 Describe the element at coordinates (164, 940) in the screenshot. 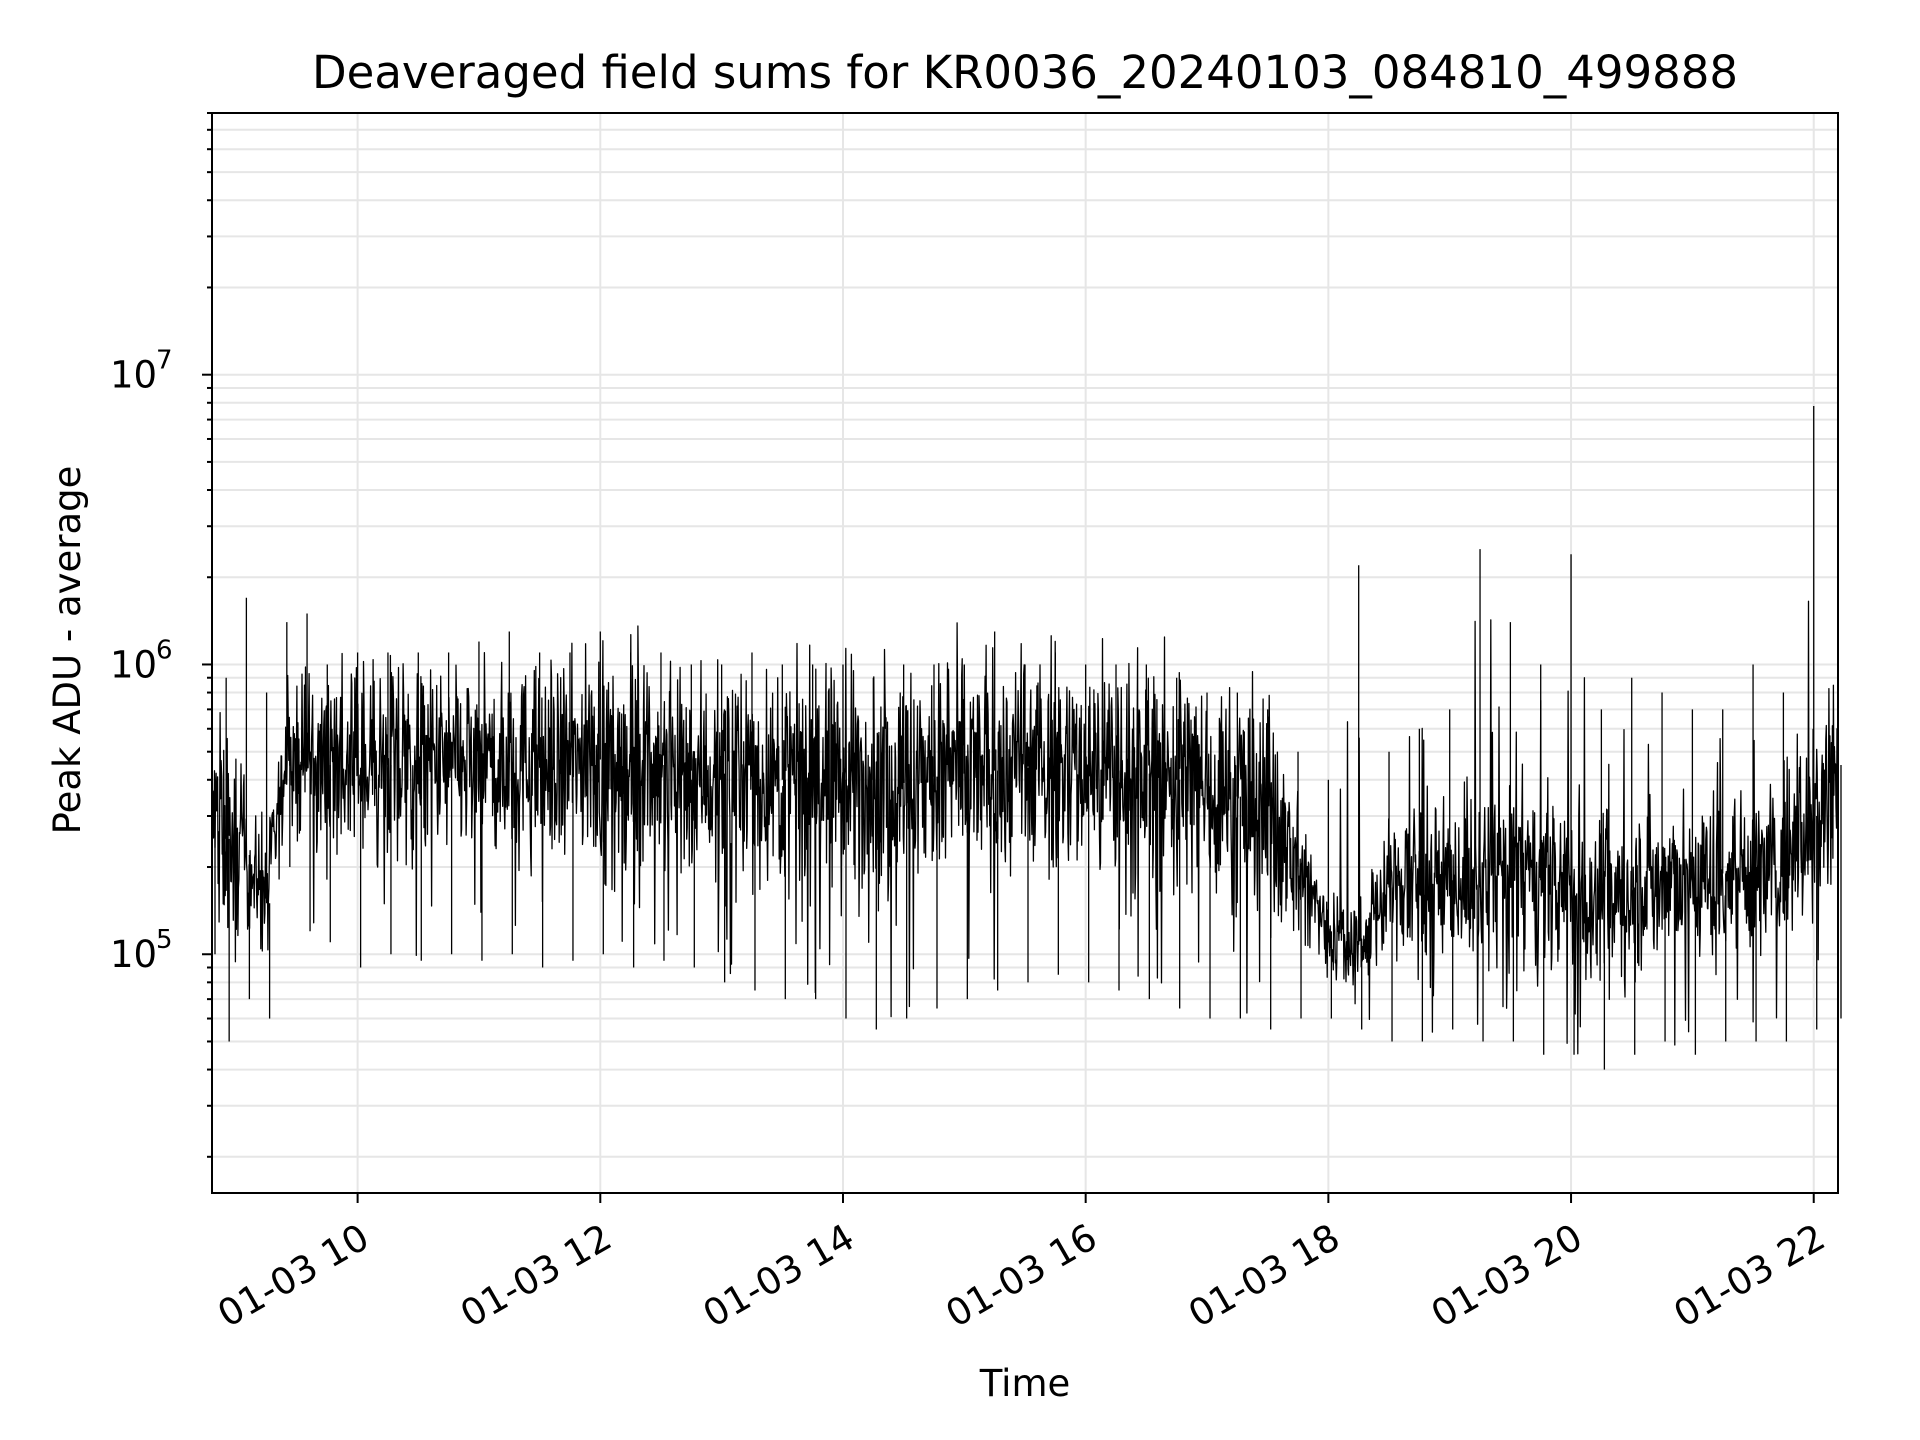

I see `y-tick-exponent: 5` at that location.